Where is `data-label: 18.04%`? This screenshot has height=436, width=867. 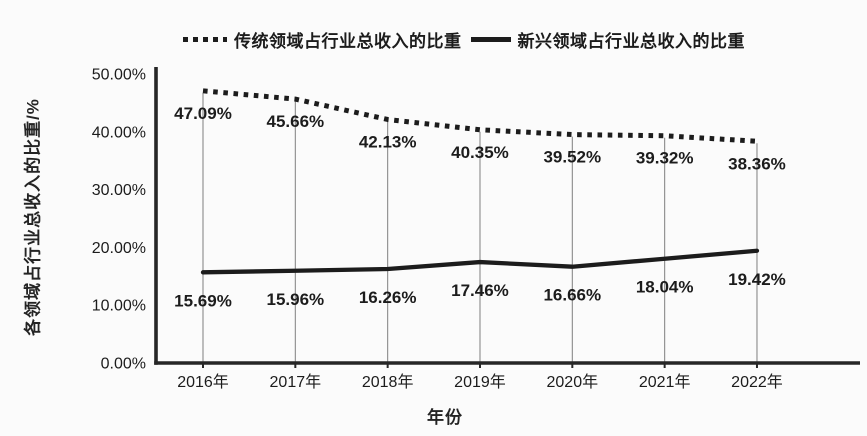 data-label: 18.04% is located at coordinates (665, 287).